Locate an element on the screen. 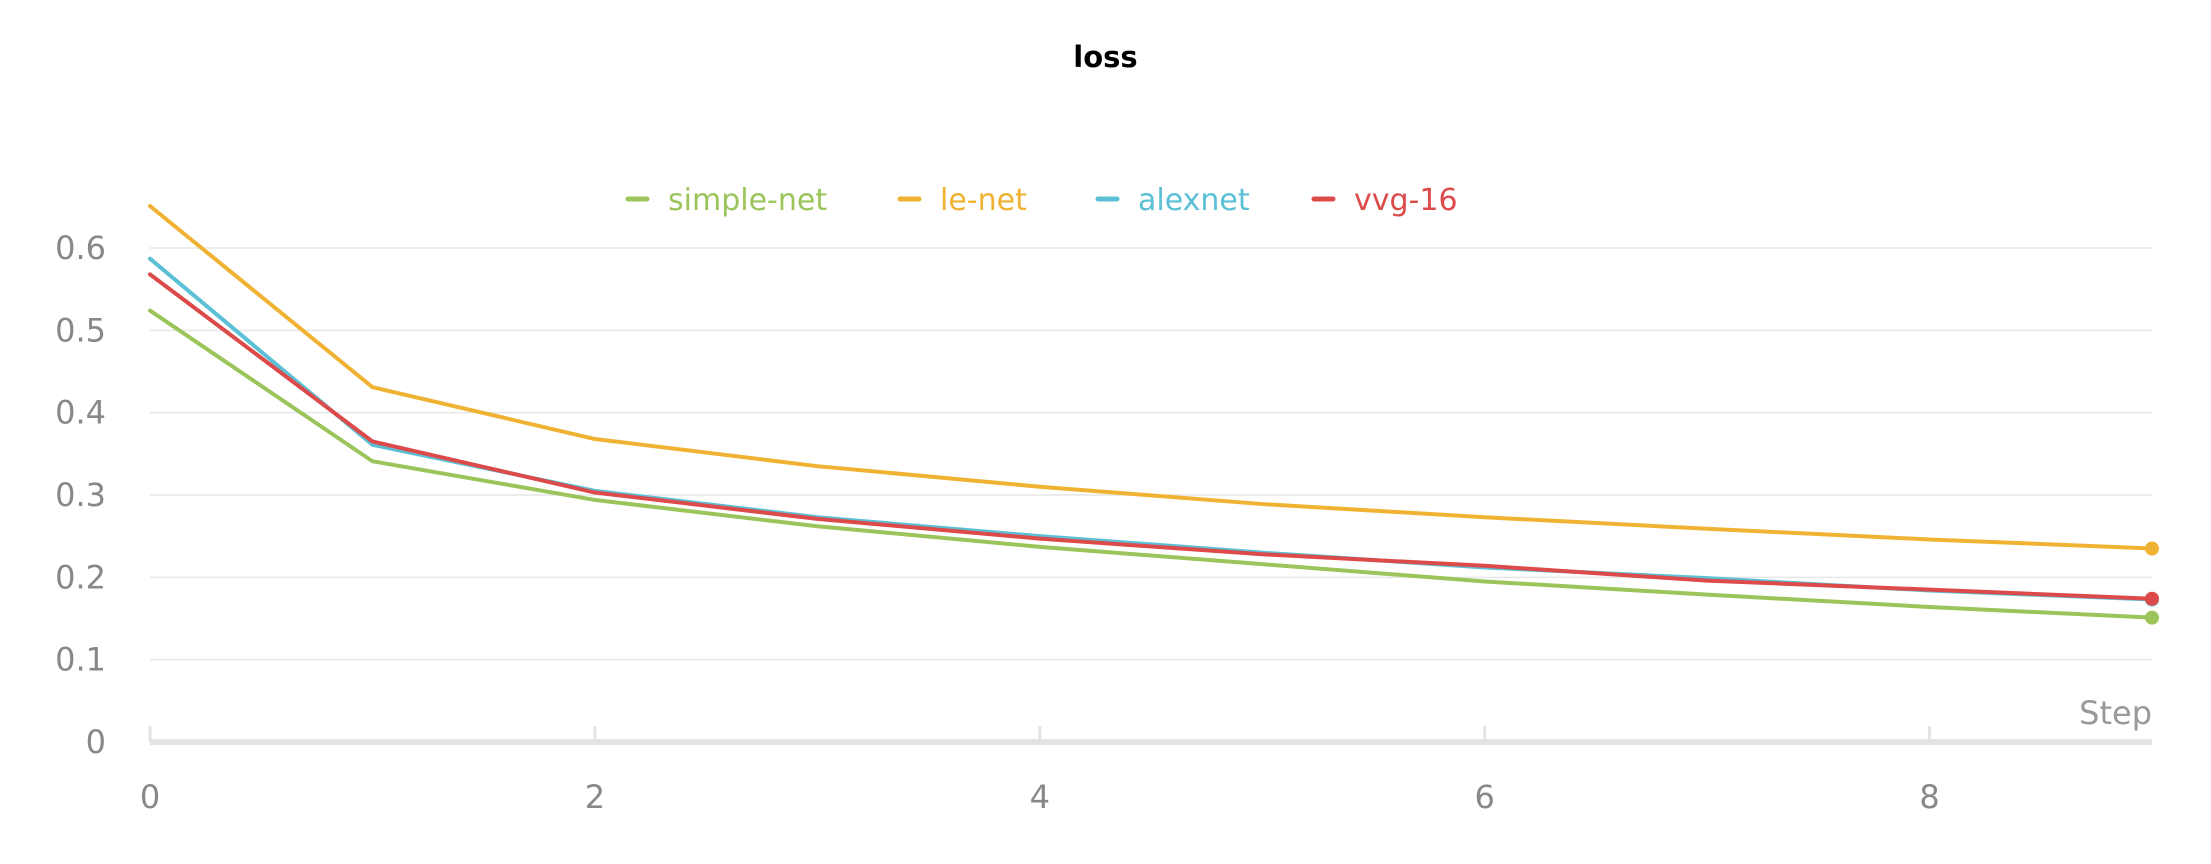 The height and width of the screenshot is (864, 2211). x-tick-label: 2 is located at coordinates (595, 797).